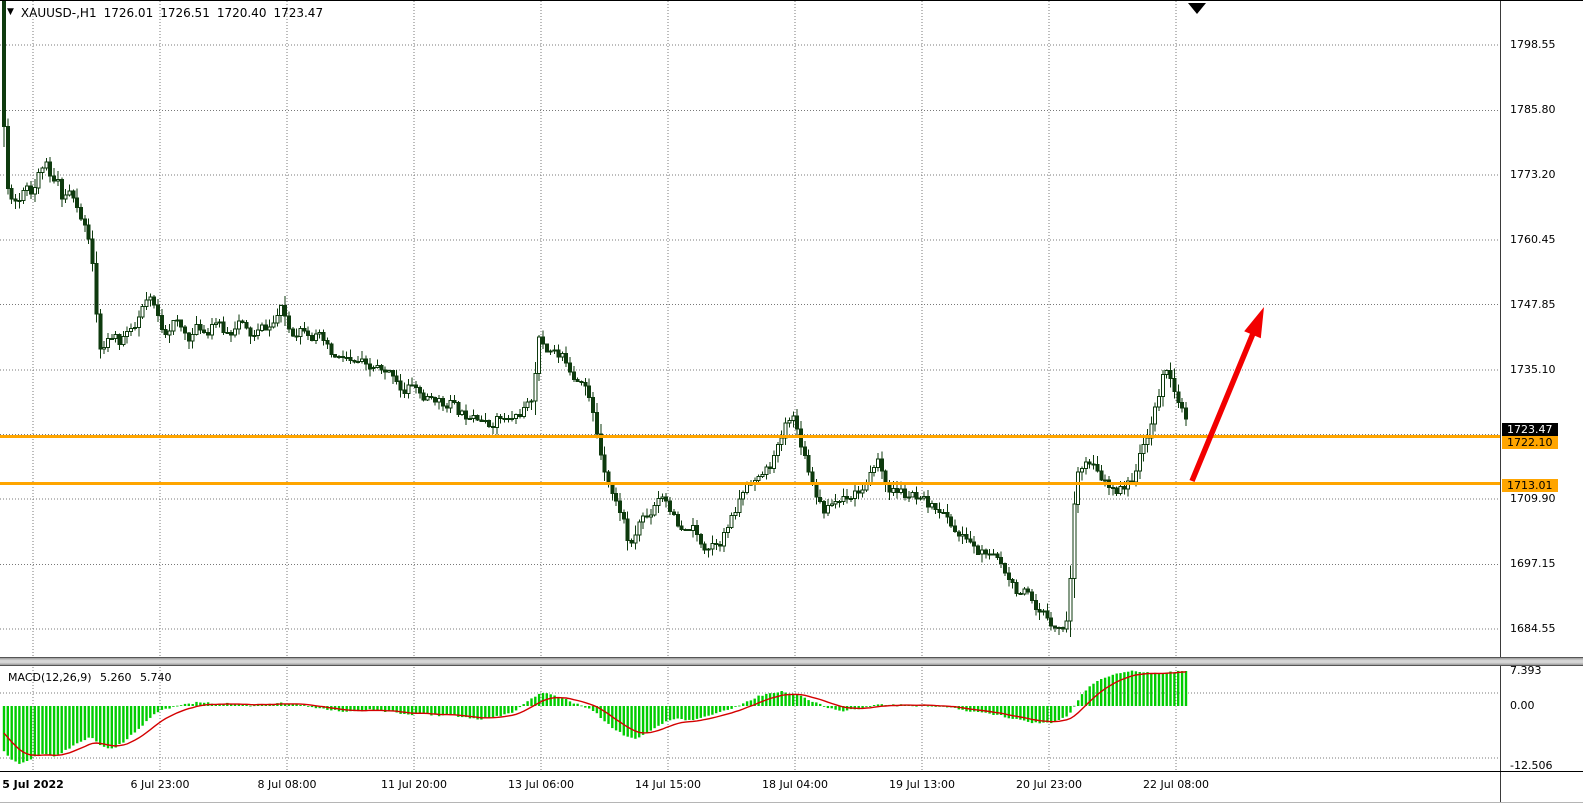 This screenshot has height=812, width=1583. Describe the element at coordinates (791, 771) in the screenshot. I see `time-axis-separator` at that location.